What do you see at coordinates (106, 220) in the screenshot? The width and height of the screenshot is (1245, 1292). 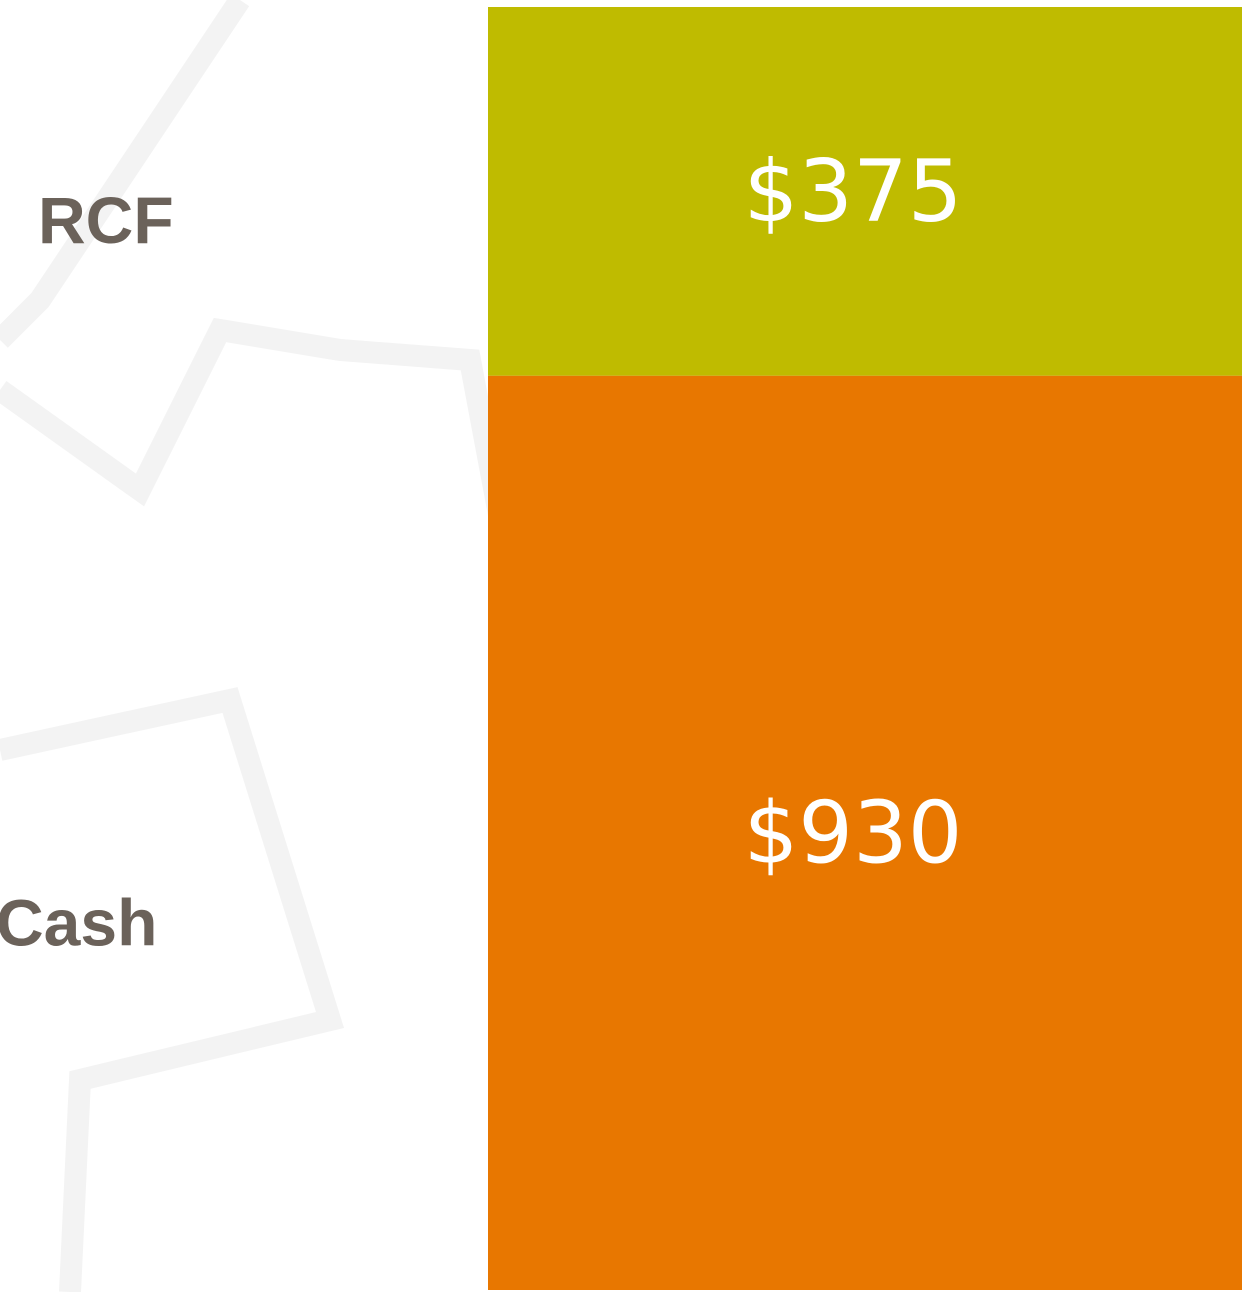 I see `legend-label: RCF` at bounding box center [106, 220].